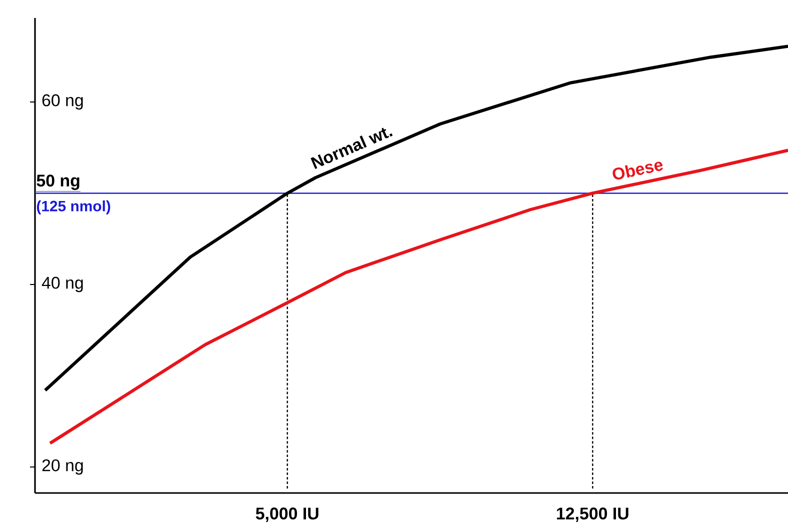  I want to click on y-tick-label: 20 ng, so click(62, 467).